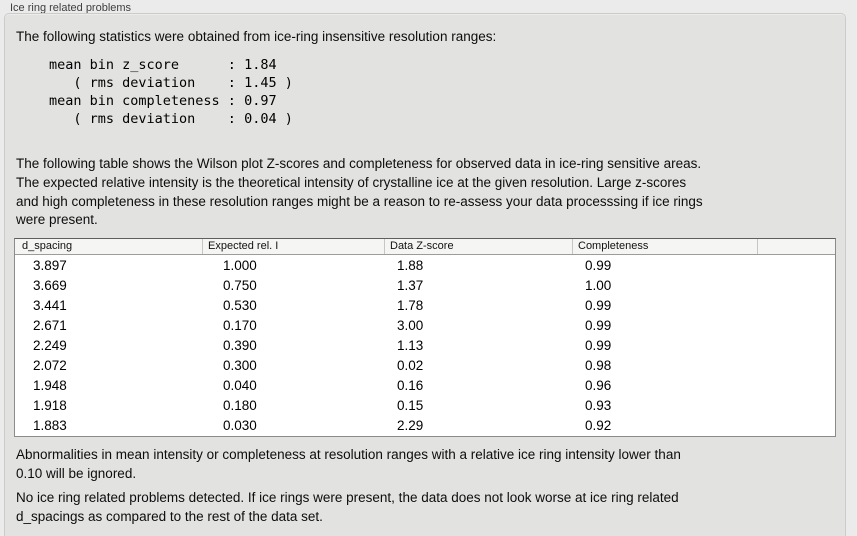 The width and height of the screenshot is (857, 536). What do you see at coordinates (50, 386) in the screenshot?
I see `table-cell: 1.948` at bounding box center [50, 386].